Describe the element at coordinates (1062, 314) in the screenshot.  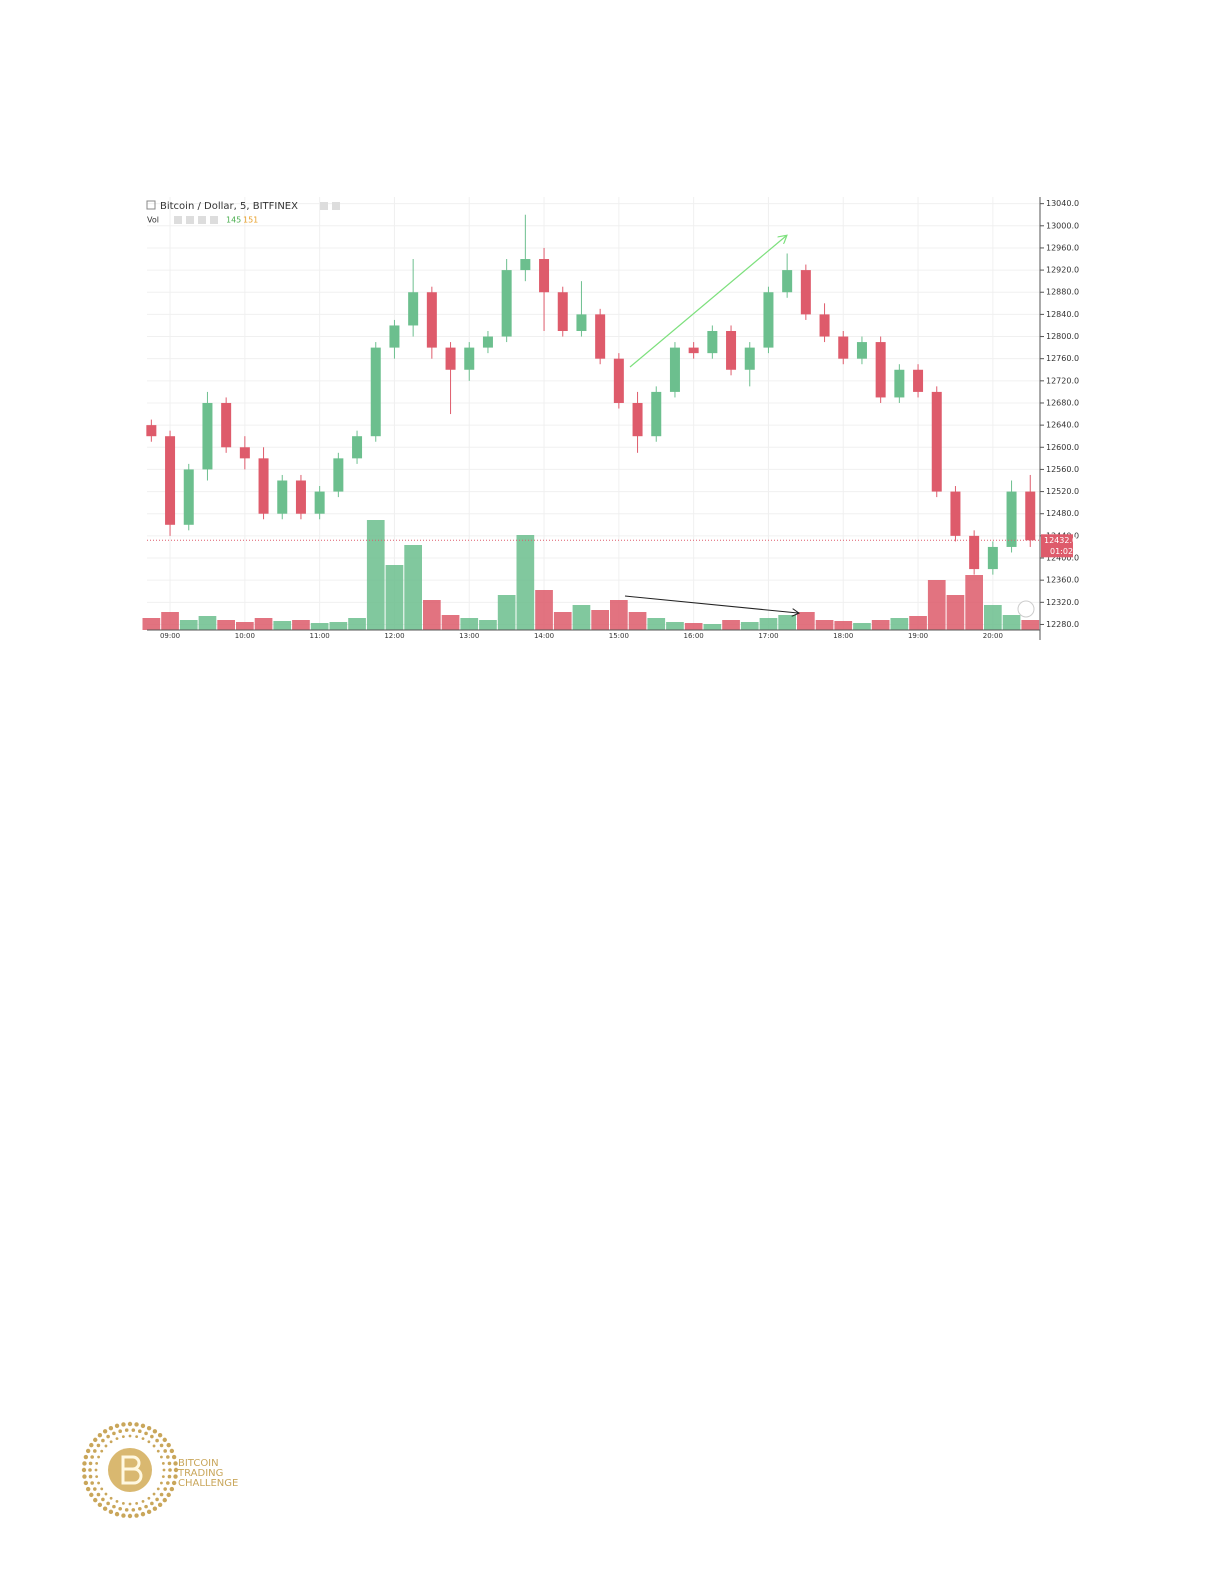
I see `y-tick-label: 12840.0` at that location.